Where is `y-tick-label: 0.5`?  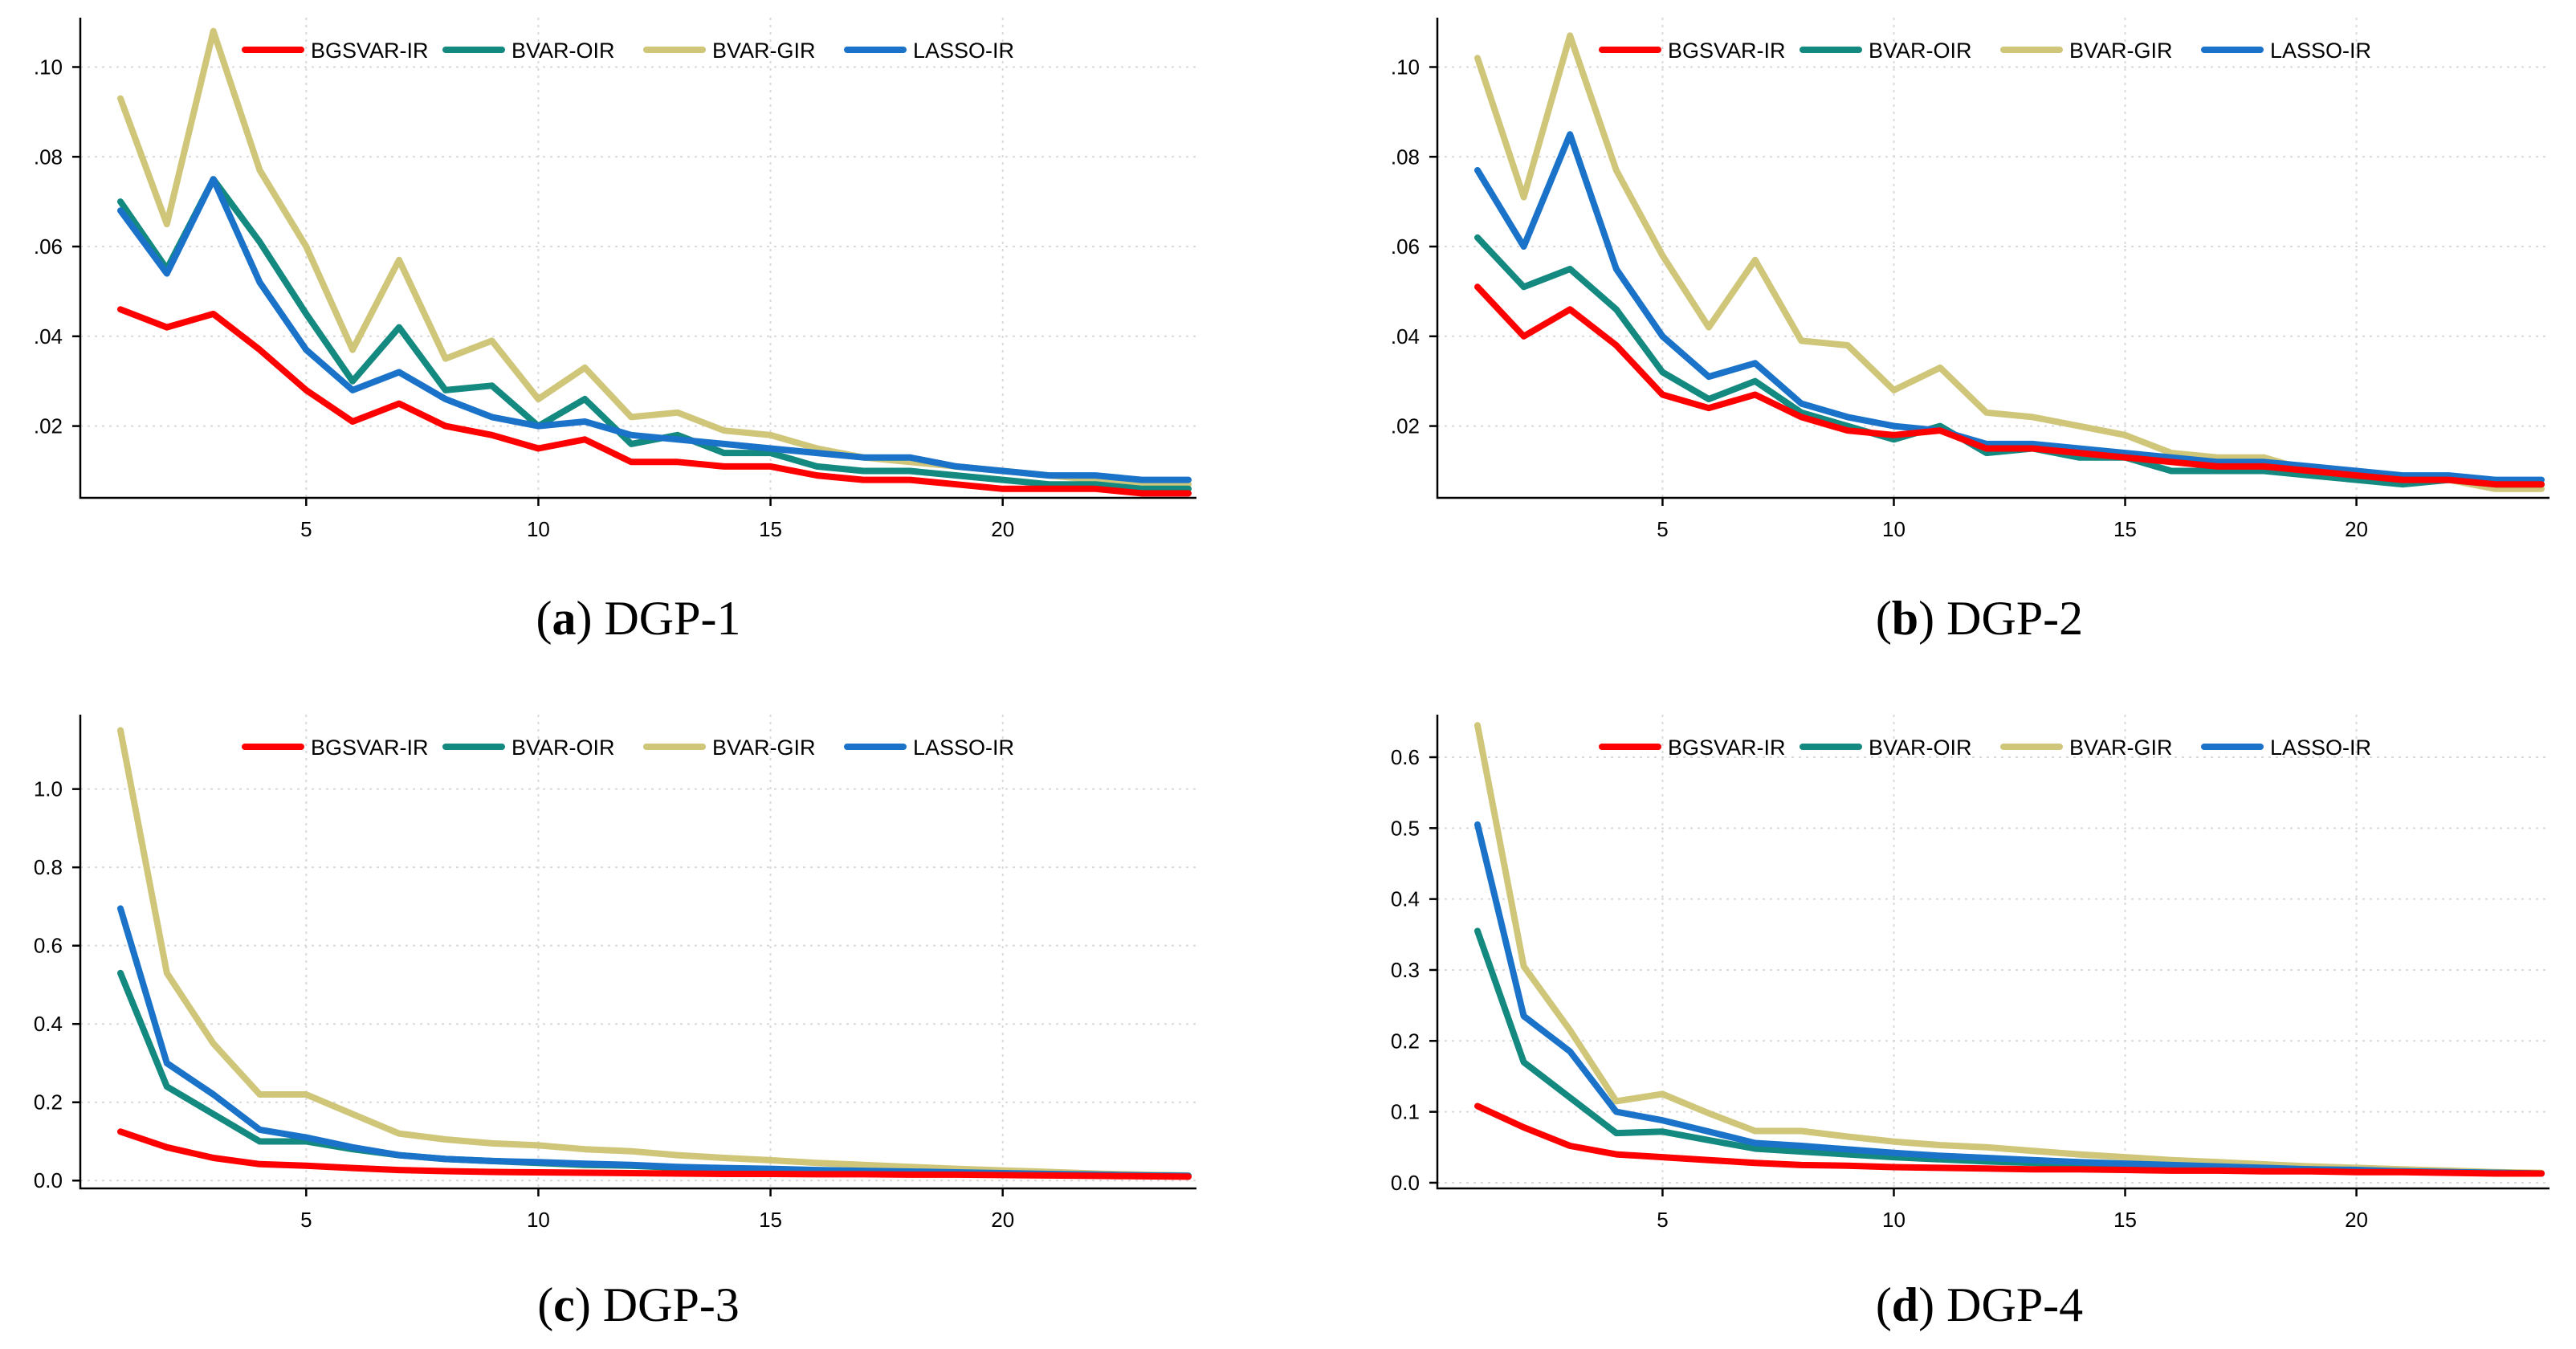 y-tick-label: 0.5 is located at coordinates (1405, 828).